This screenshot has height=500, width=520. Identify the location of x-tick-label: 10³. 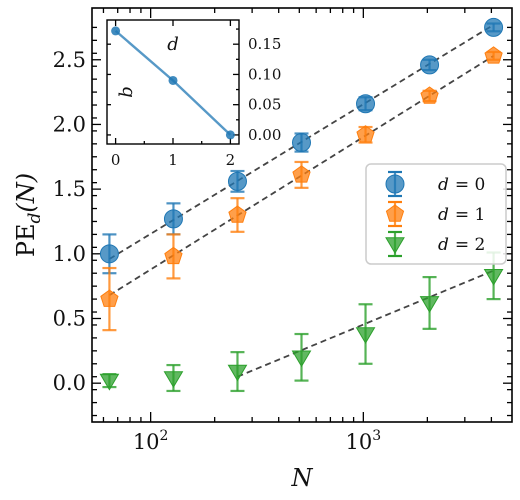
(364, 441).